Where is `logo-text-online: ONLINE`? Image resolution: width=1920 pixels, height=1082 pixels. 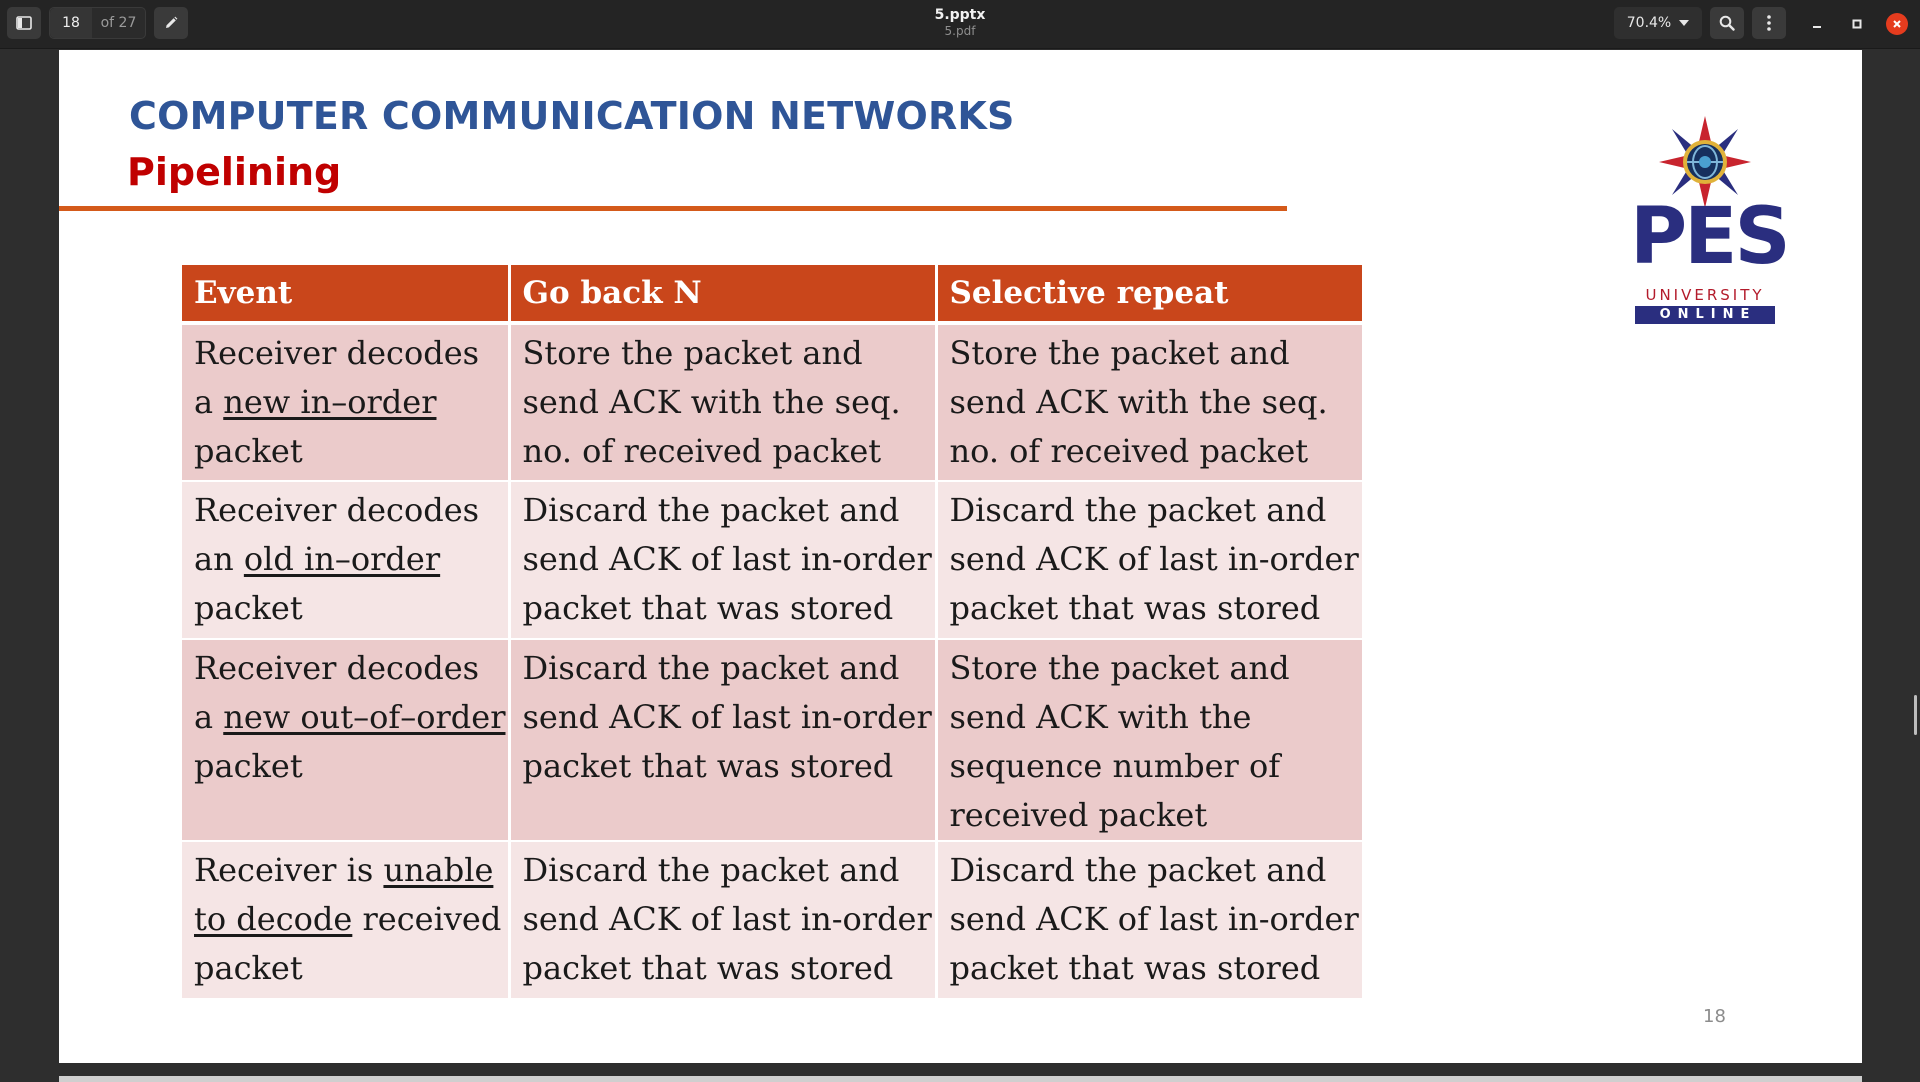 logo-text-online: ONLINE is located at coordinates (1705, 315).